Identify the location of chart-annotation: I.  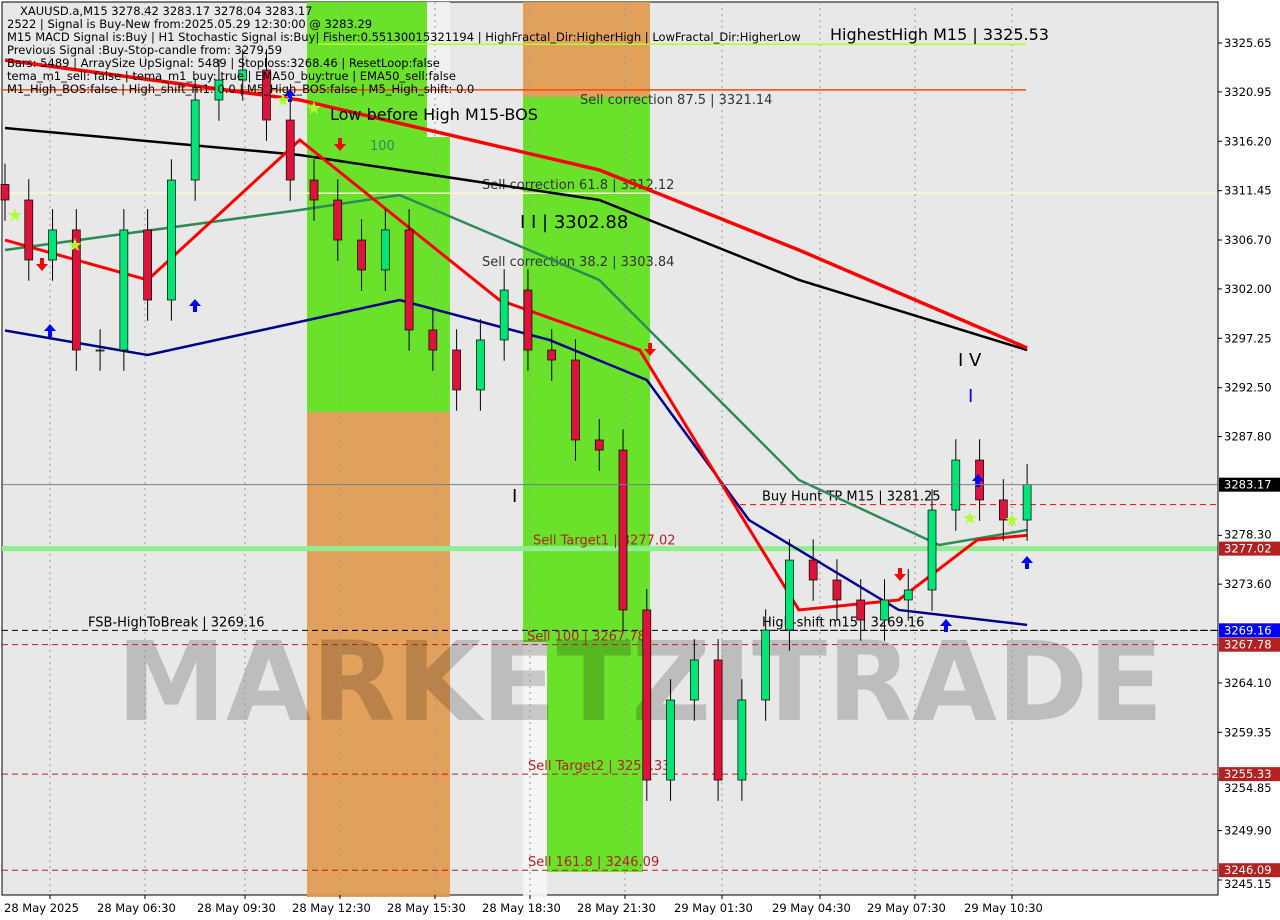
(970, 396).